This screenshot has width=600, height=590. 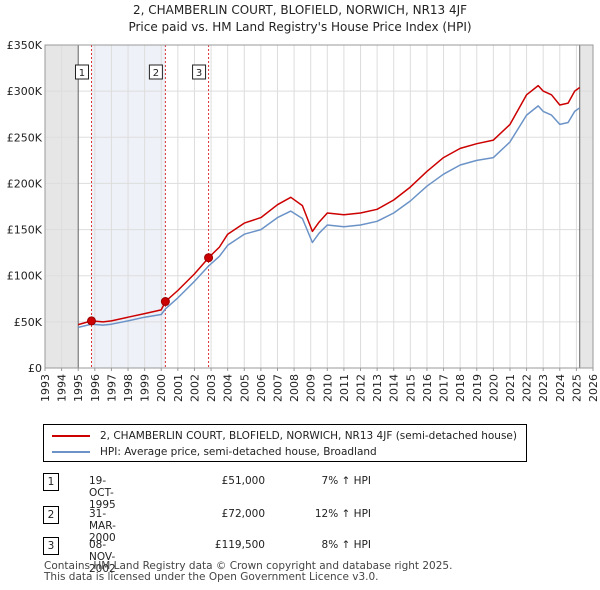 What do you see at coordinates (344, 388) in the screenshot?
I see `x-tick-label: 2011` at bounding box center [344, 388].